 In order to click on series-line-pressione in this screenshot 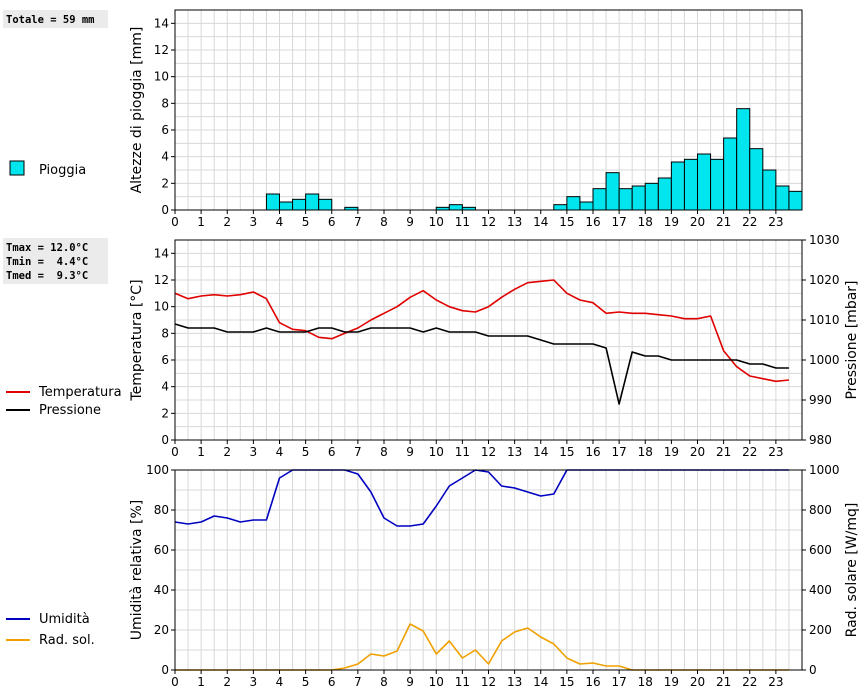, I will do `click(481, 364)`.